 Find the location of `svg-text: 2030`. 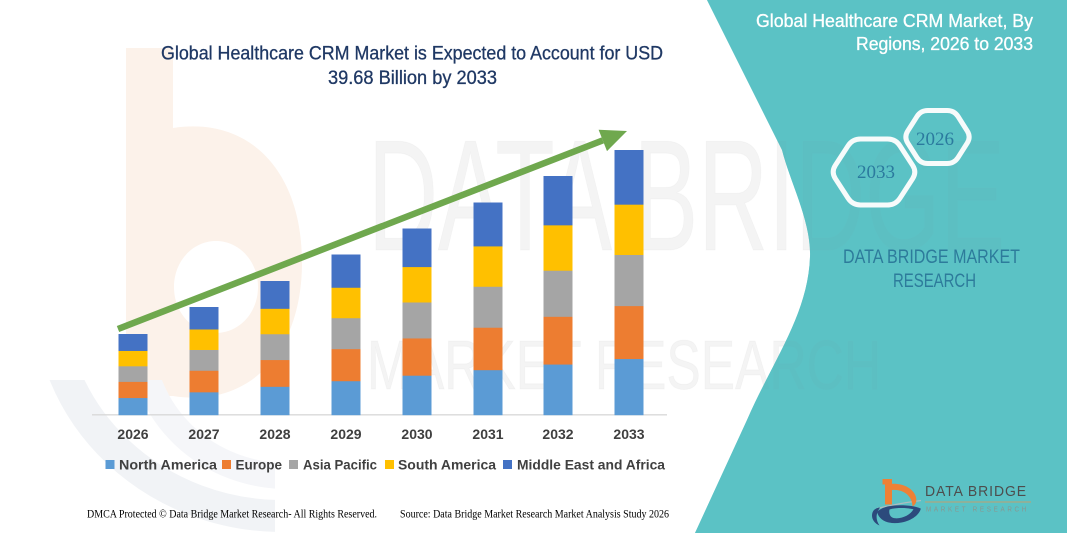

svg-text: 2030 is located at coordinates (416, 434).